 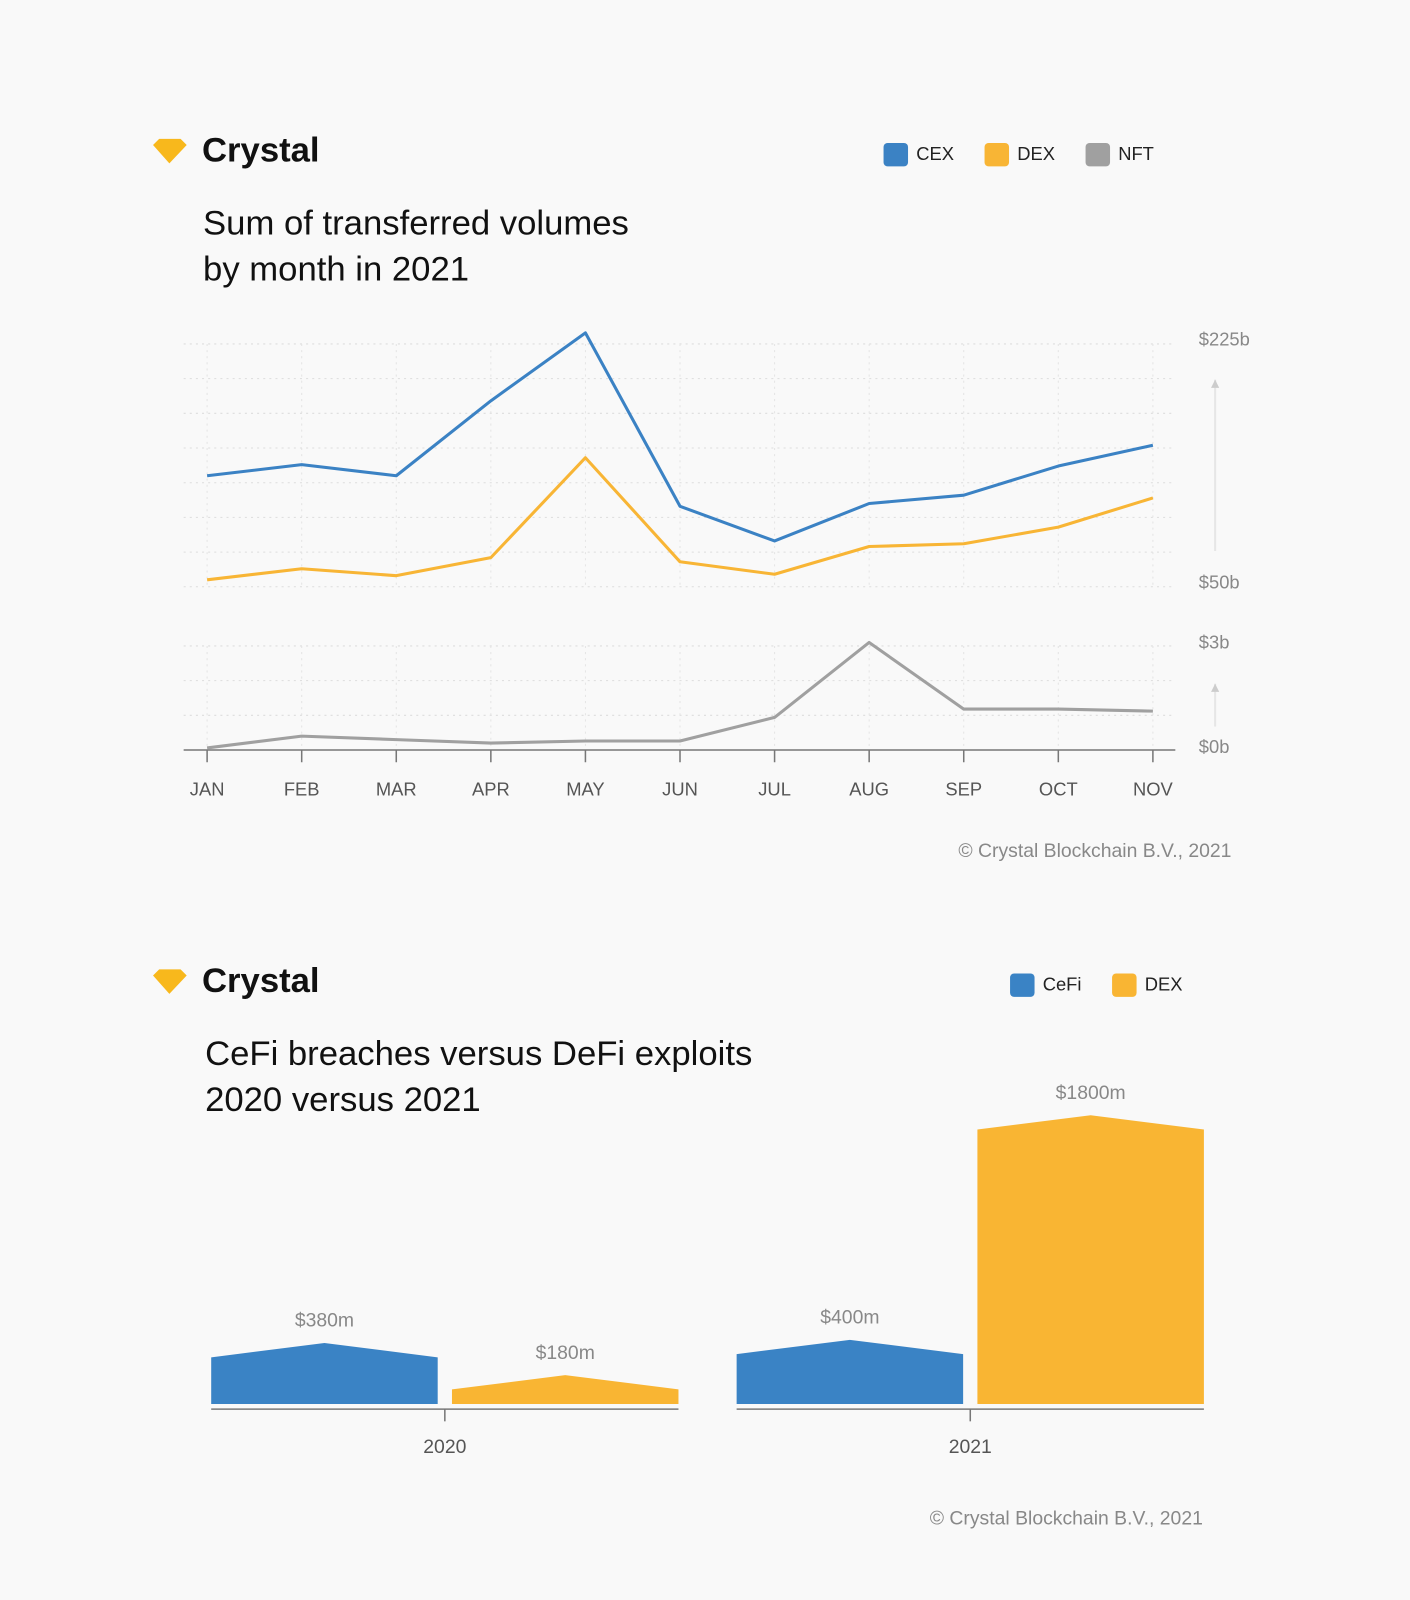 What do you see at coordinates (849, 1318) in the screenshot?
I see `value-label: $400m` at bounding box center [849, 1318].